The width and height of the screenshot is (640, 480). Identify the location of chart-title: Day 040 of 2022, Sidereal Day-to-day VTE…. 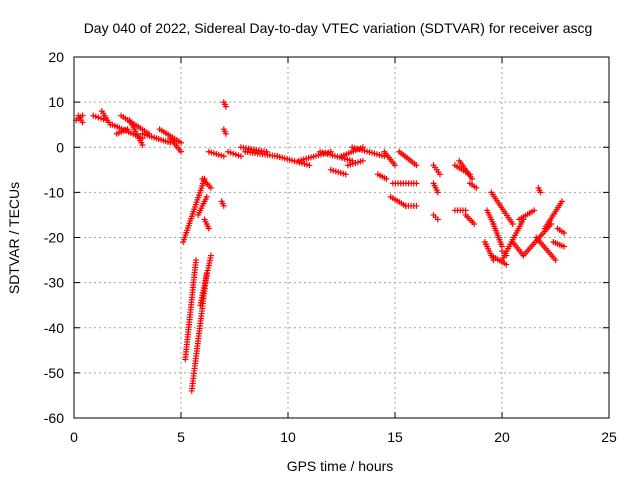
(338, 28).